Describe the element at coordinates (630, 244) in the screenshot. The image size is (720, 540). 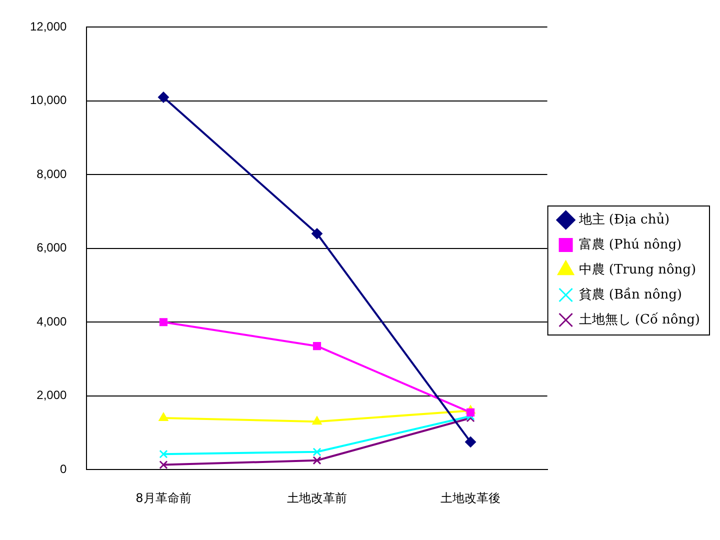
I see `legend-label: 富農 (Phú nông)` at that location.